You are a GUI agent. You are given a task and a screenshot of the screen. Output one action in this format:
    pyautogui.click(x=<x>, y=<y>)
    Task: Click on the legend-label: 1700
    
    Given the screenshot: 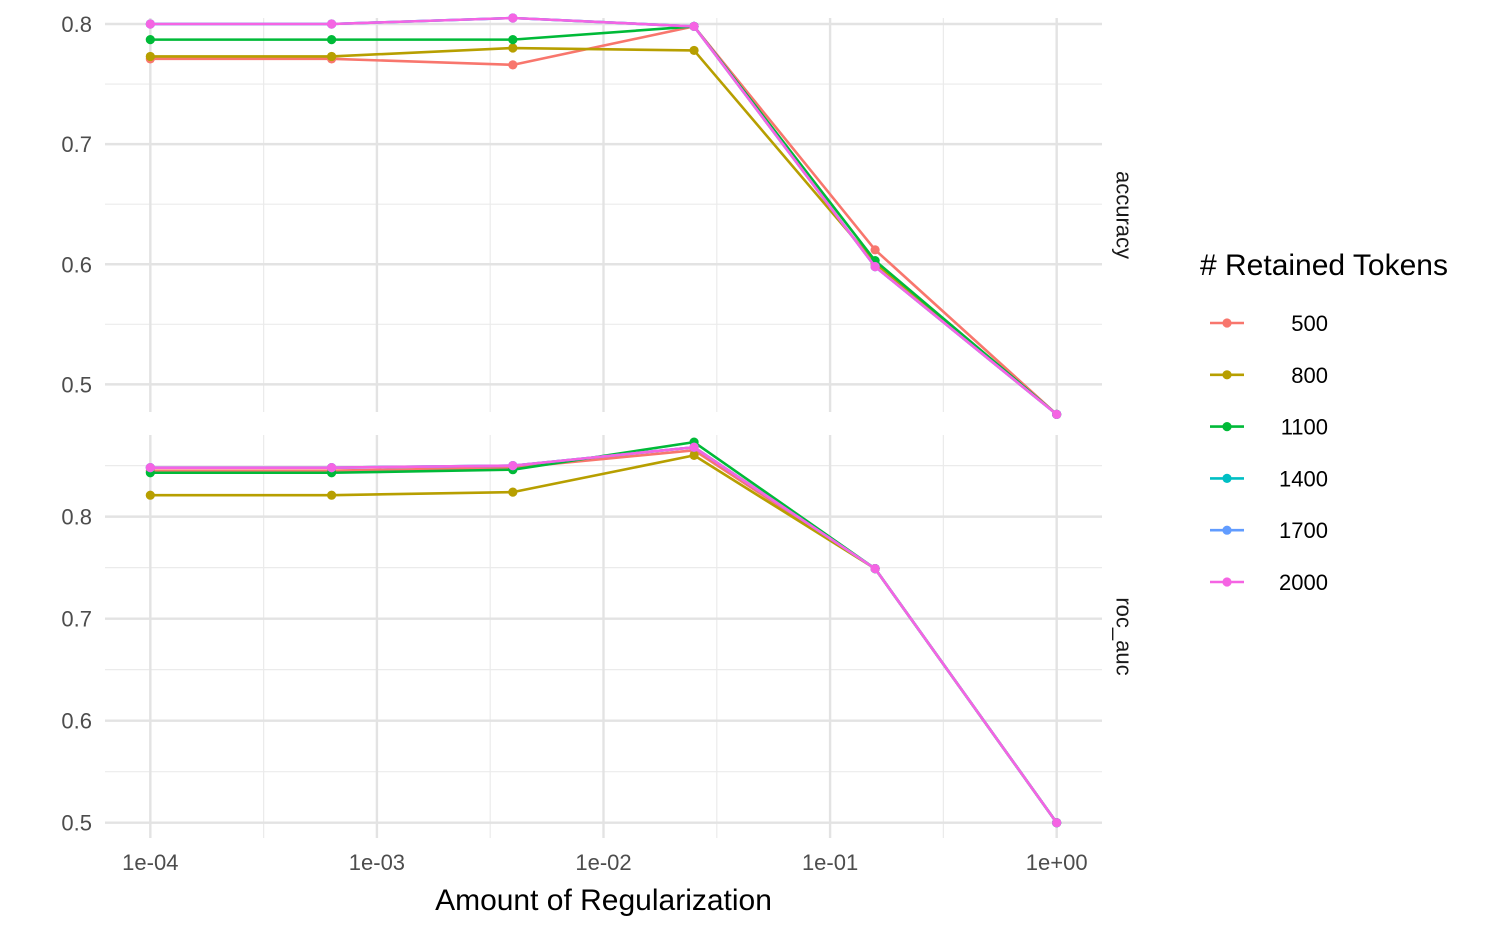 What is the action you would take?
    pyautogui.click(x=1303, y=530)
    